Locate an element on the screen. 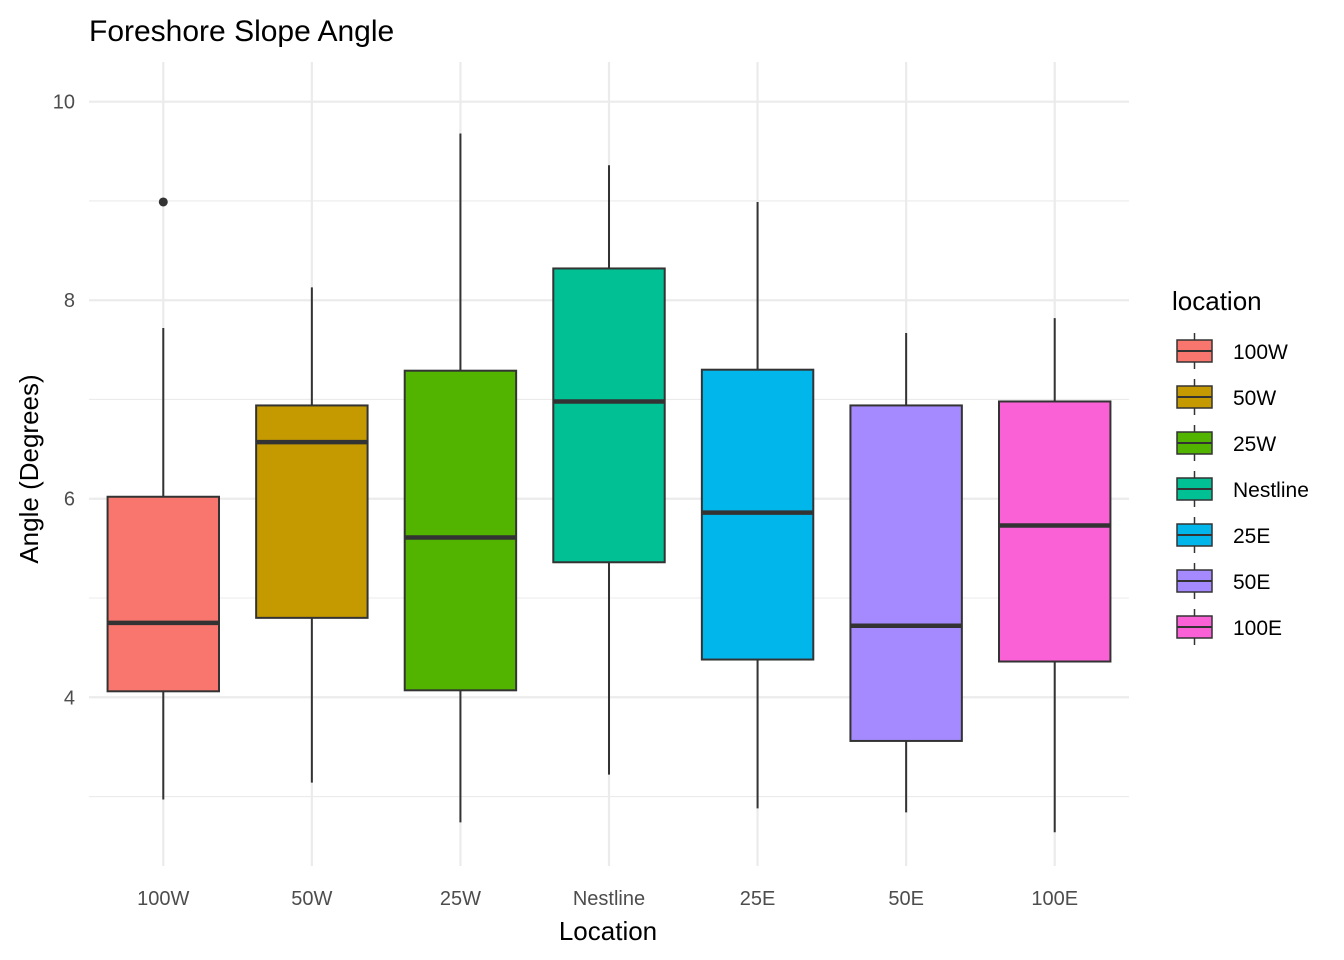 The image size is (1344, 960). x-tick-label: 25E is located at coordinates (758, 899).